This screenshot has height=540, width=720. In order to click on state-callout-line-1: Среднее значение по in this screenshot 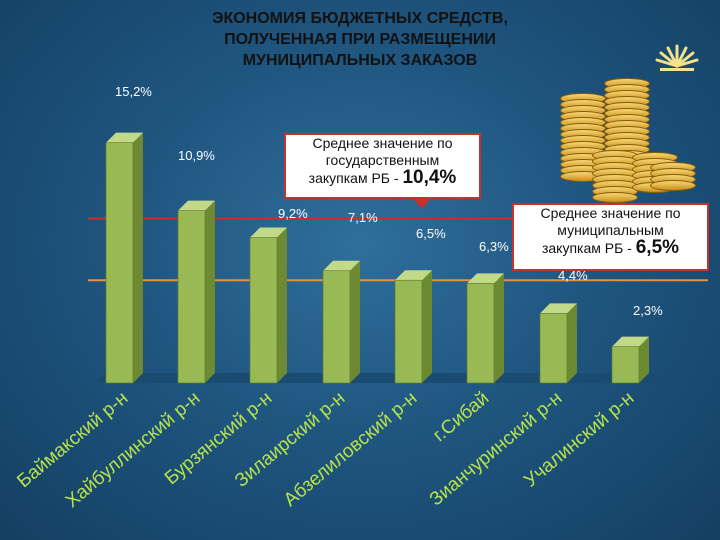, I will do `click(382, 143)`.